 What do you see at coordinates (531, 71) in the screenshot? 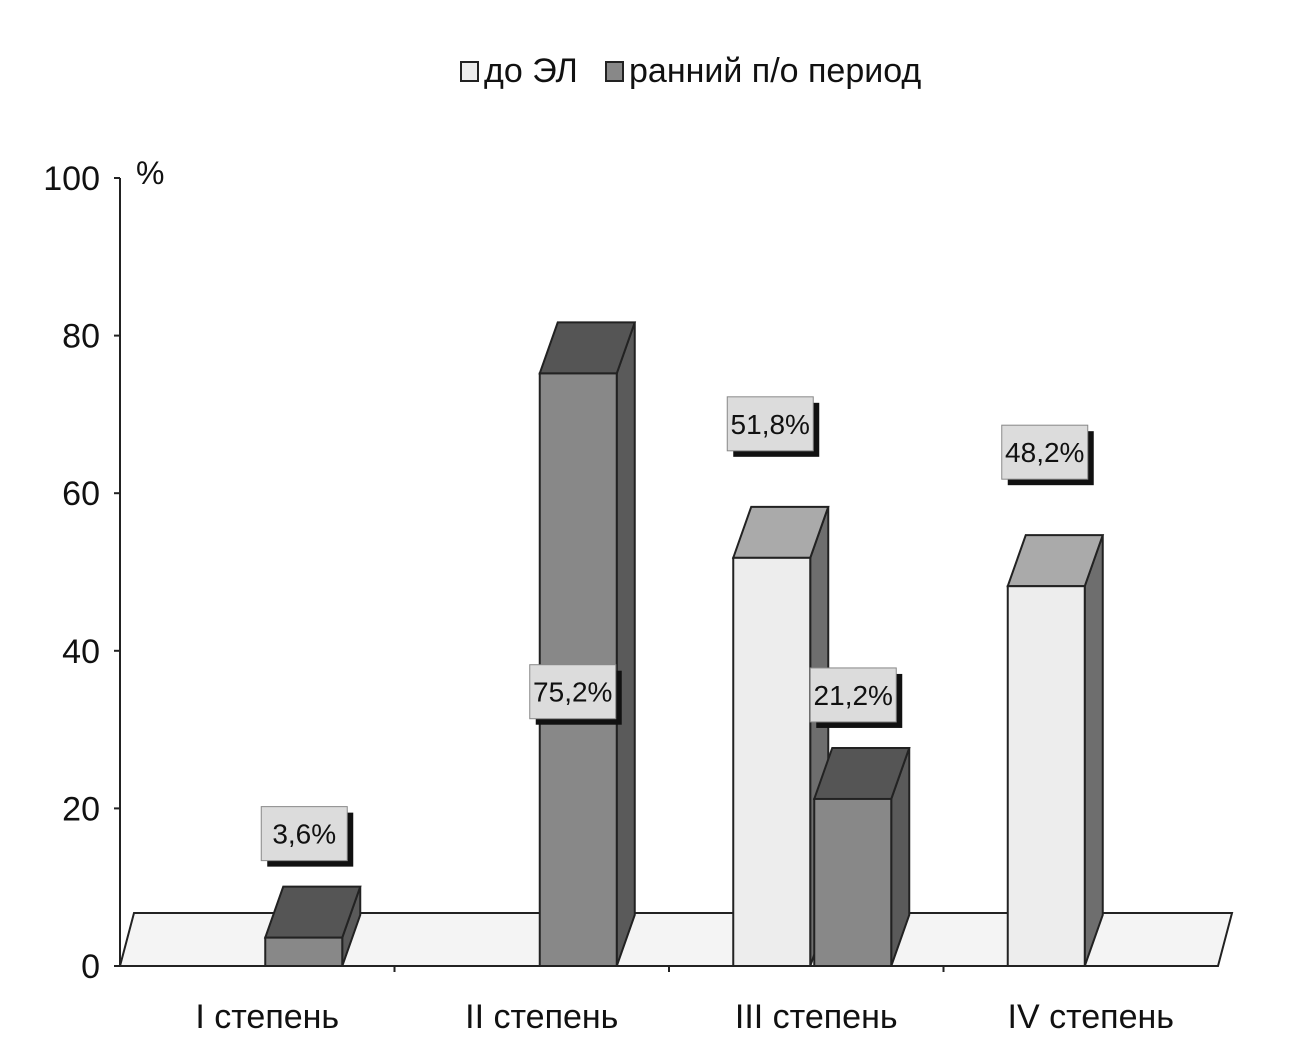
I see `legend-label-series-1: до ЭЛ` at bounding box center [531, 71].